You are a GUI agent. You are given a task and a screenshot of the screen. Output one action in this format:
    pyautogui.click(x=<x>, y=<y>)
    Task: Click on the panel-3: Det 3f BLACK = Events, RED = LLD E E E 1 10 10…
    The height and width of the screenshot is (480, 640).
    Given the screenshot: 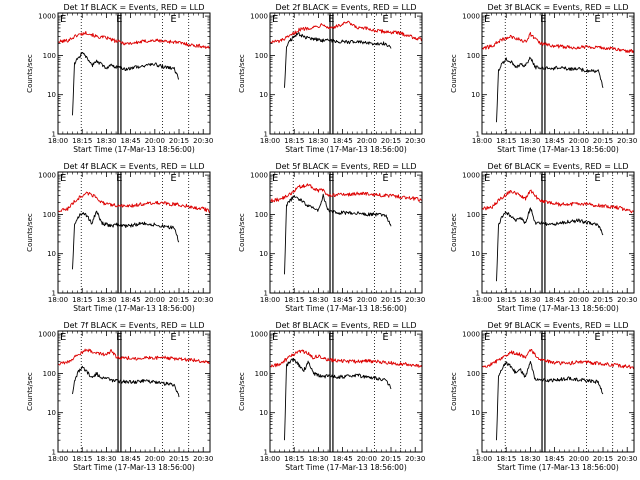 What is the action you would take?
    pyautogui.click(x=543, y=78)
    